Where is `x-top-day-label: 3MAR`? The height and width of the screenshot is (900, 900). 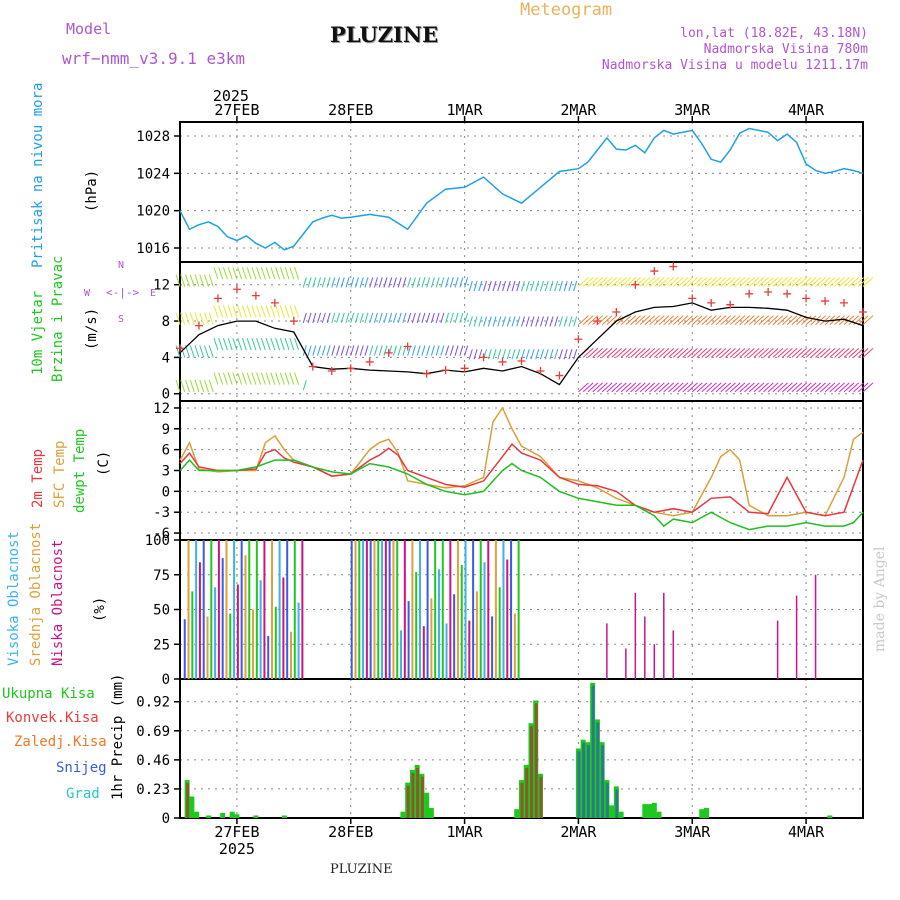
x-top-day-label: 3MAR is located at coordinates (692, 110).